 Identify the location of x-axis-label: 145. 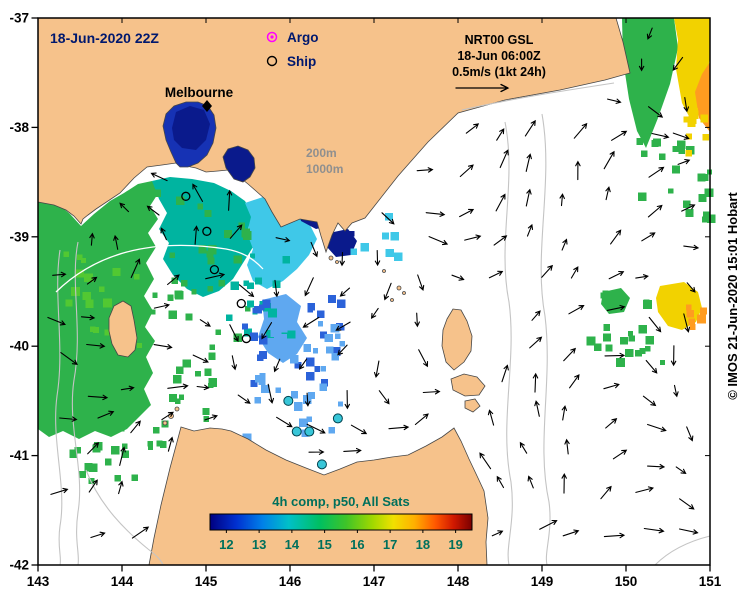
(206, 581).